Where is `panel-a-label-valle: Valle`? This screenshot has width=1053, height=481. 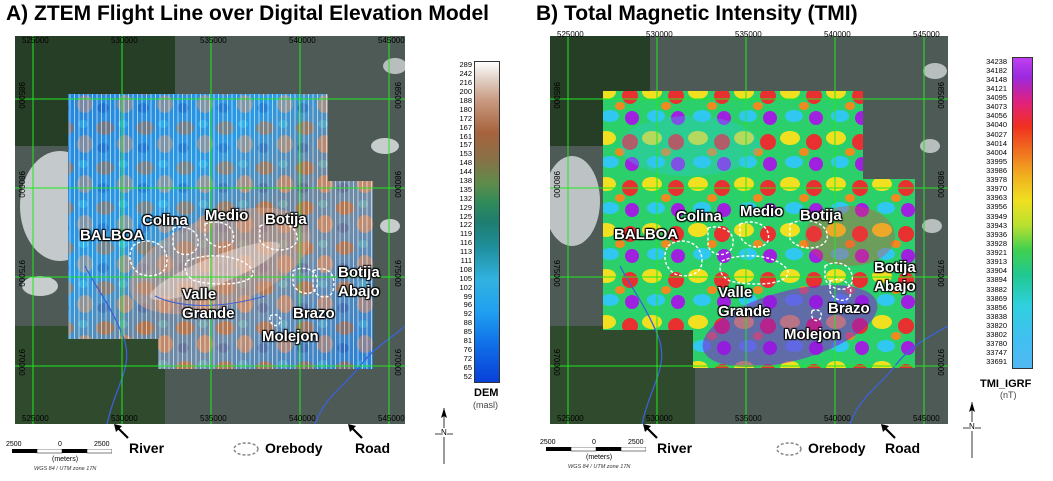
panel-a-label-valle: Valle is located at coordinates (199, 294).